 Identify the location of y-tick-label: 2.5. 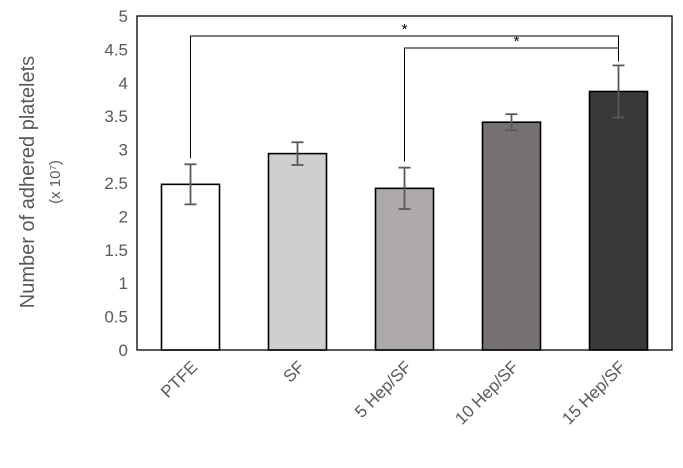
(116, 183).